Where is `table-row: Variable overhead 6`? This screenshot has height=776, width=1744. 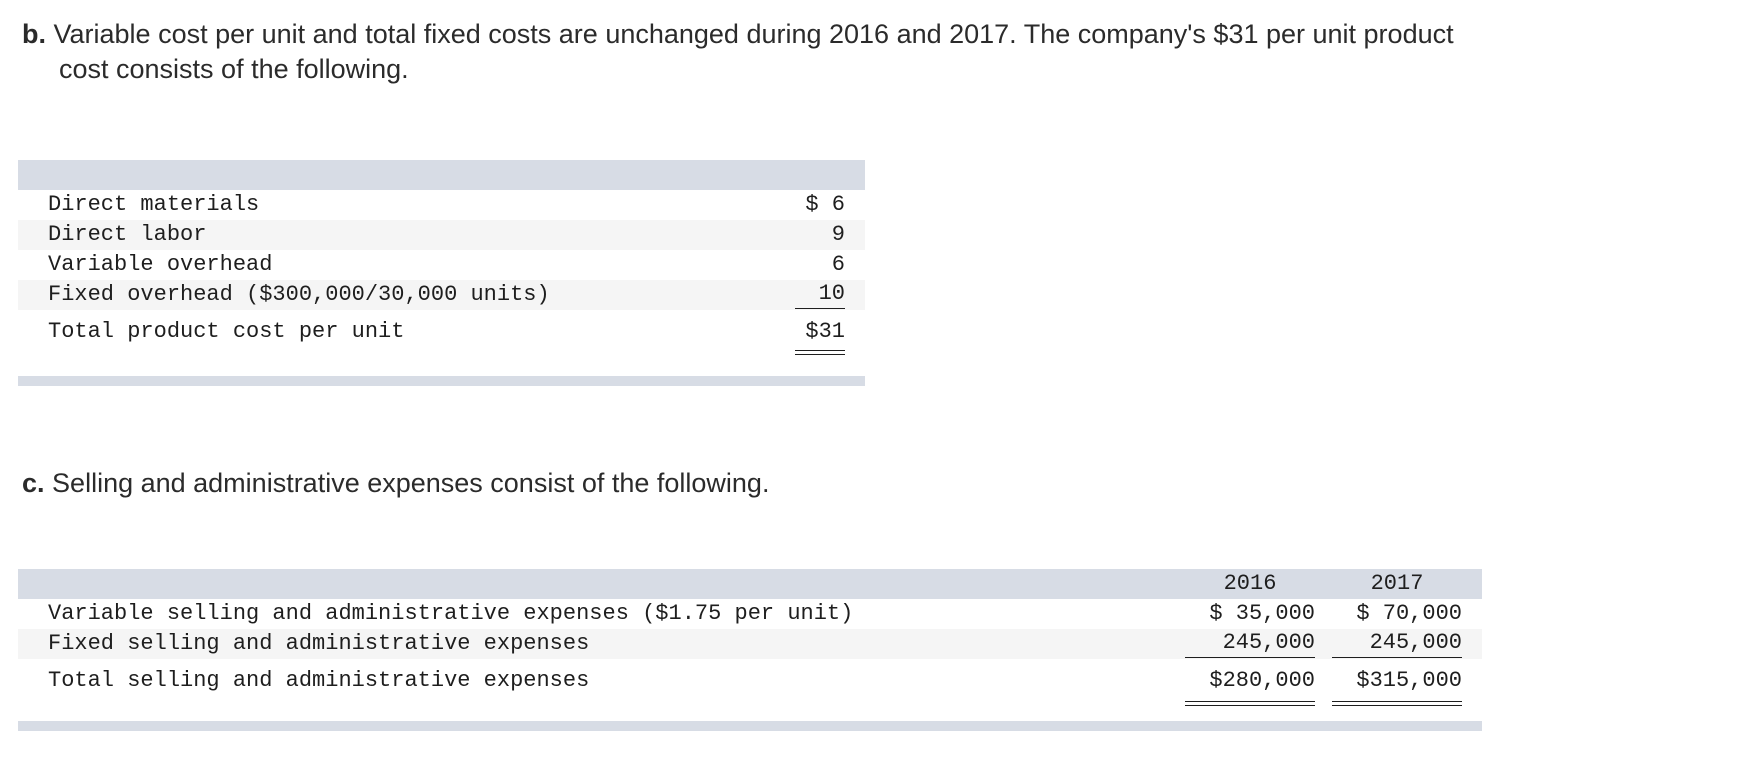
table-row: Variable overhead 6 is located at coordinates (441, 265).